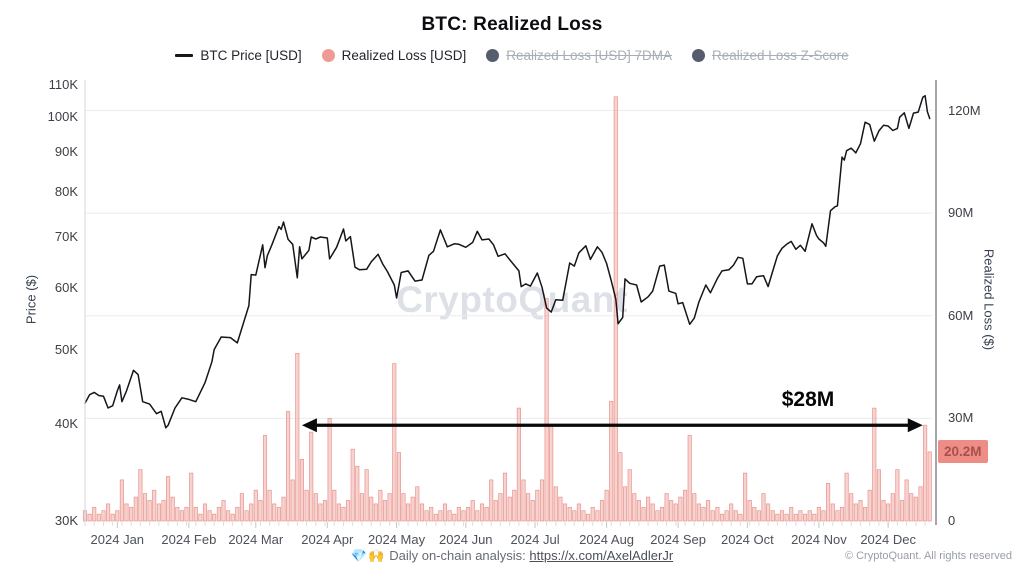 The width and height of the screenshot is (1024, 576). Describe the element at coordinates (770, 55) in the screenshot. I see `legend-item-realized-loss-z-score: Realized Loss Z-Score` at that location.